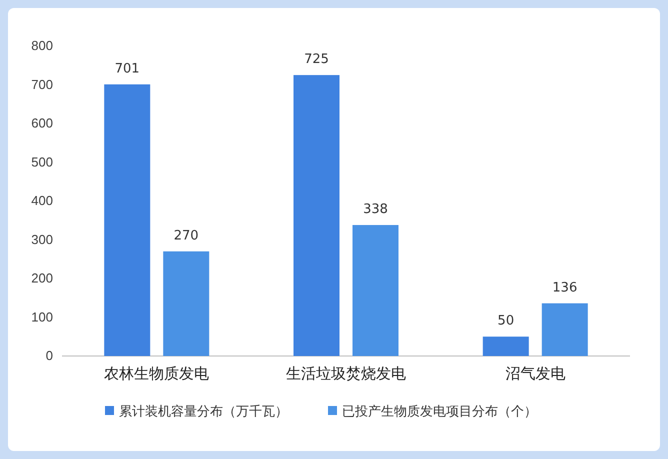 The width and height of the screenshot is (668, 459). Describe the element at coordinates (42, 200) in the screenshot. I see `y-tick-label: 400` at that location.